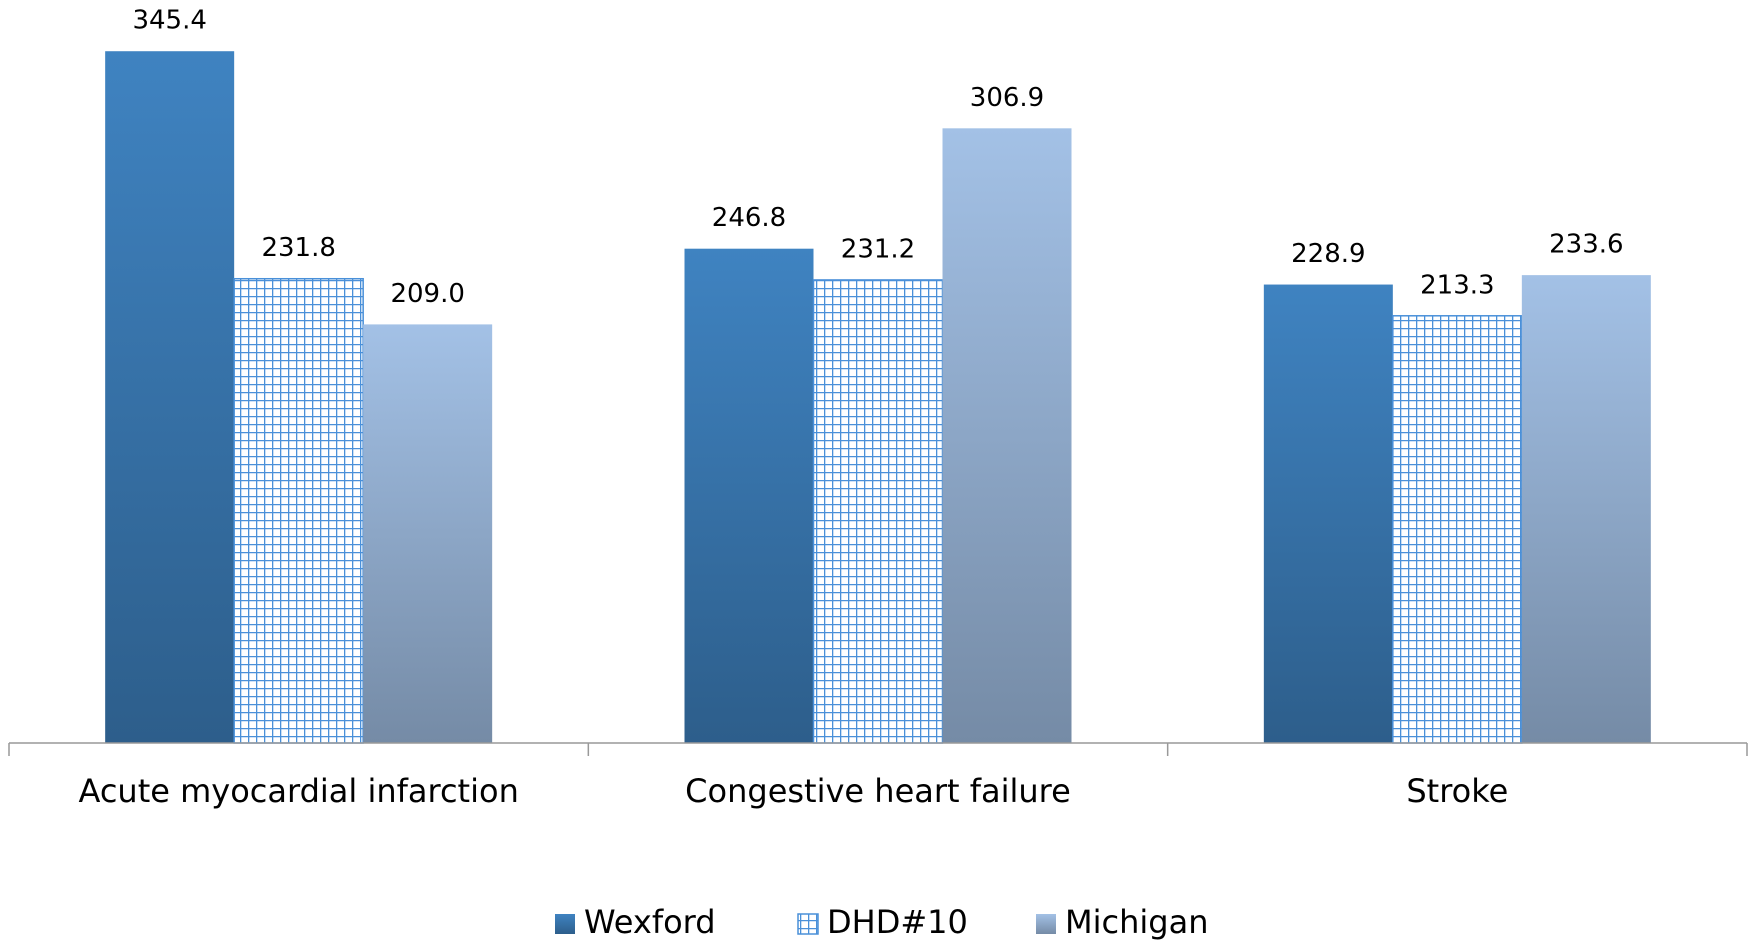  I want to click on legend-label: DHD#10, so click(897, 922).